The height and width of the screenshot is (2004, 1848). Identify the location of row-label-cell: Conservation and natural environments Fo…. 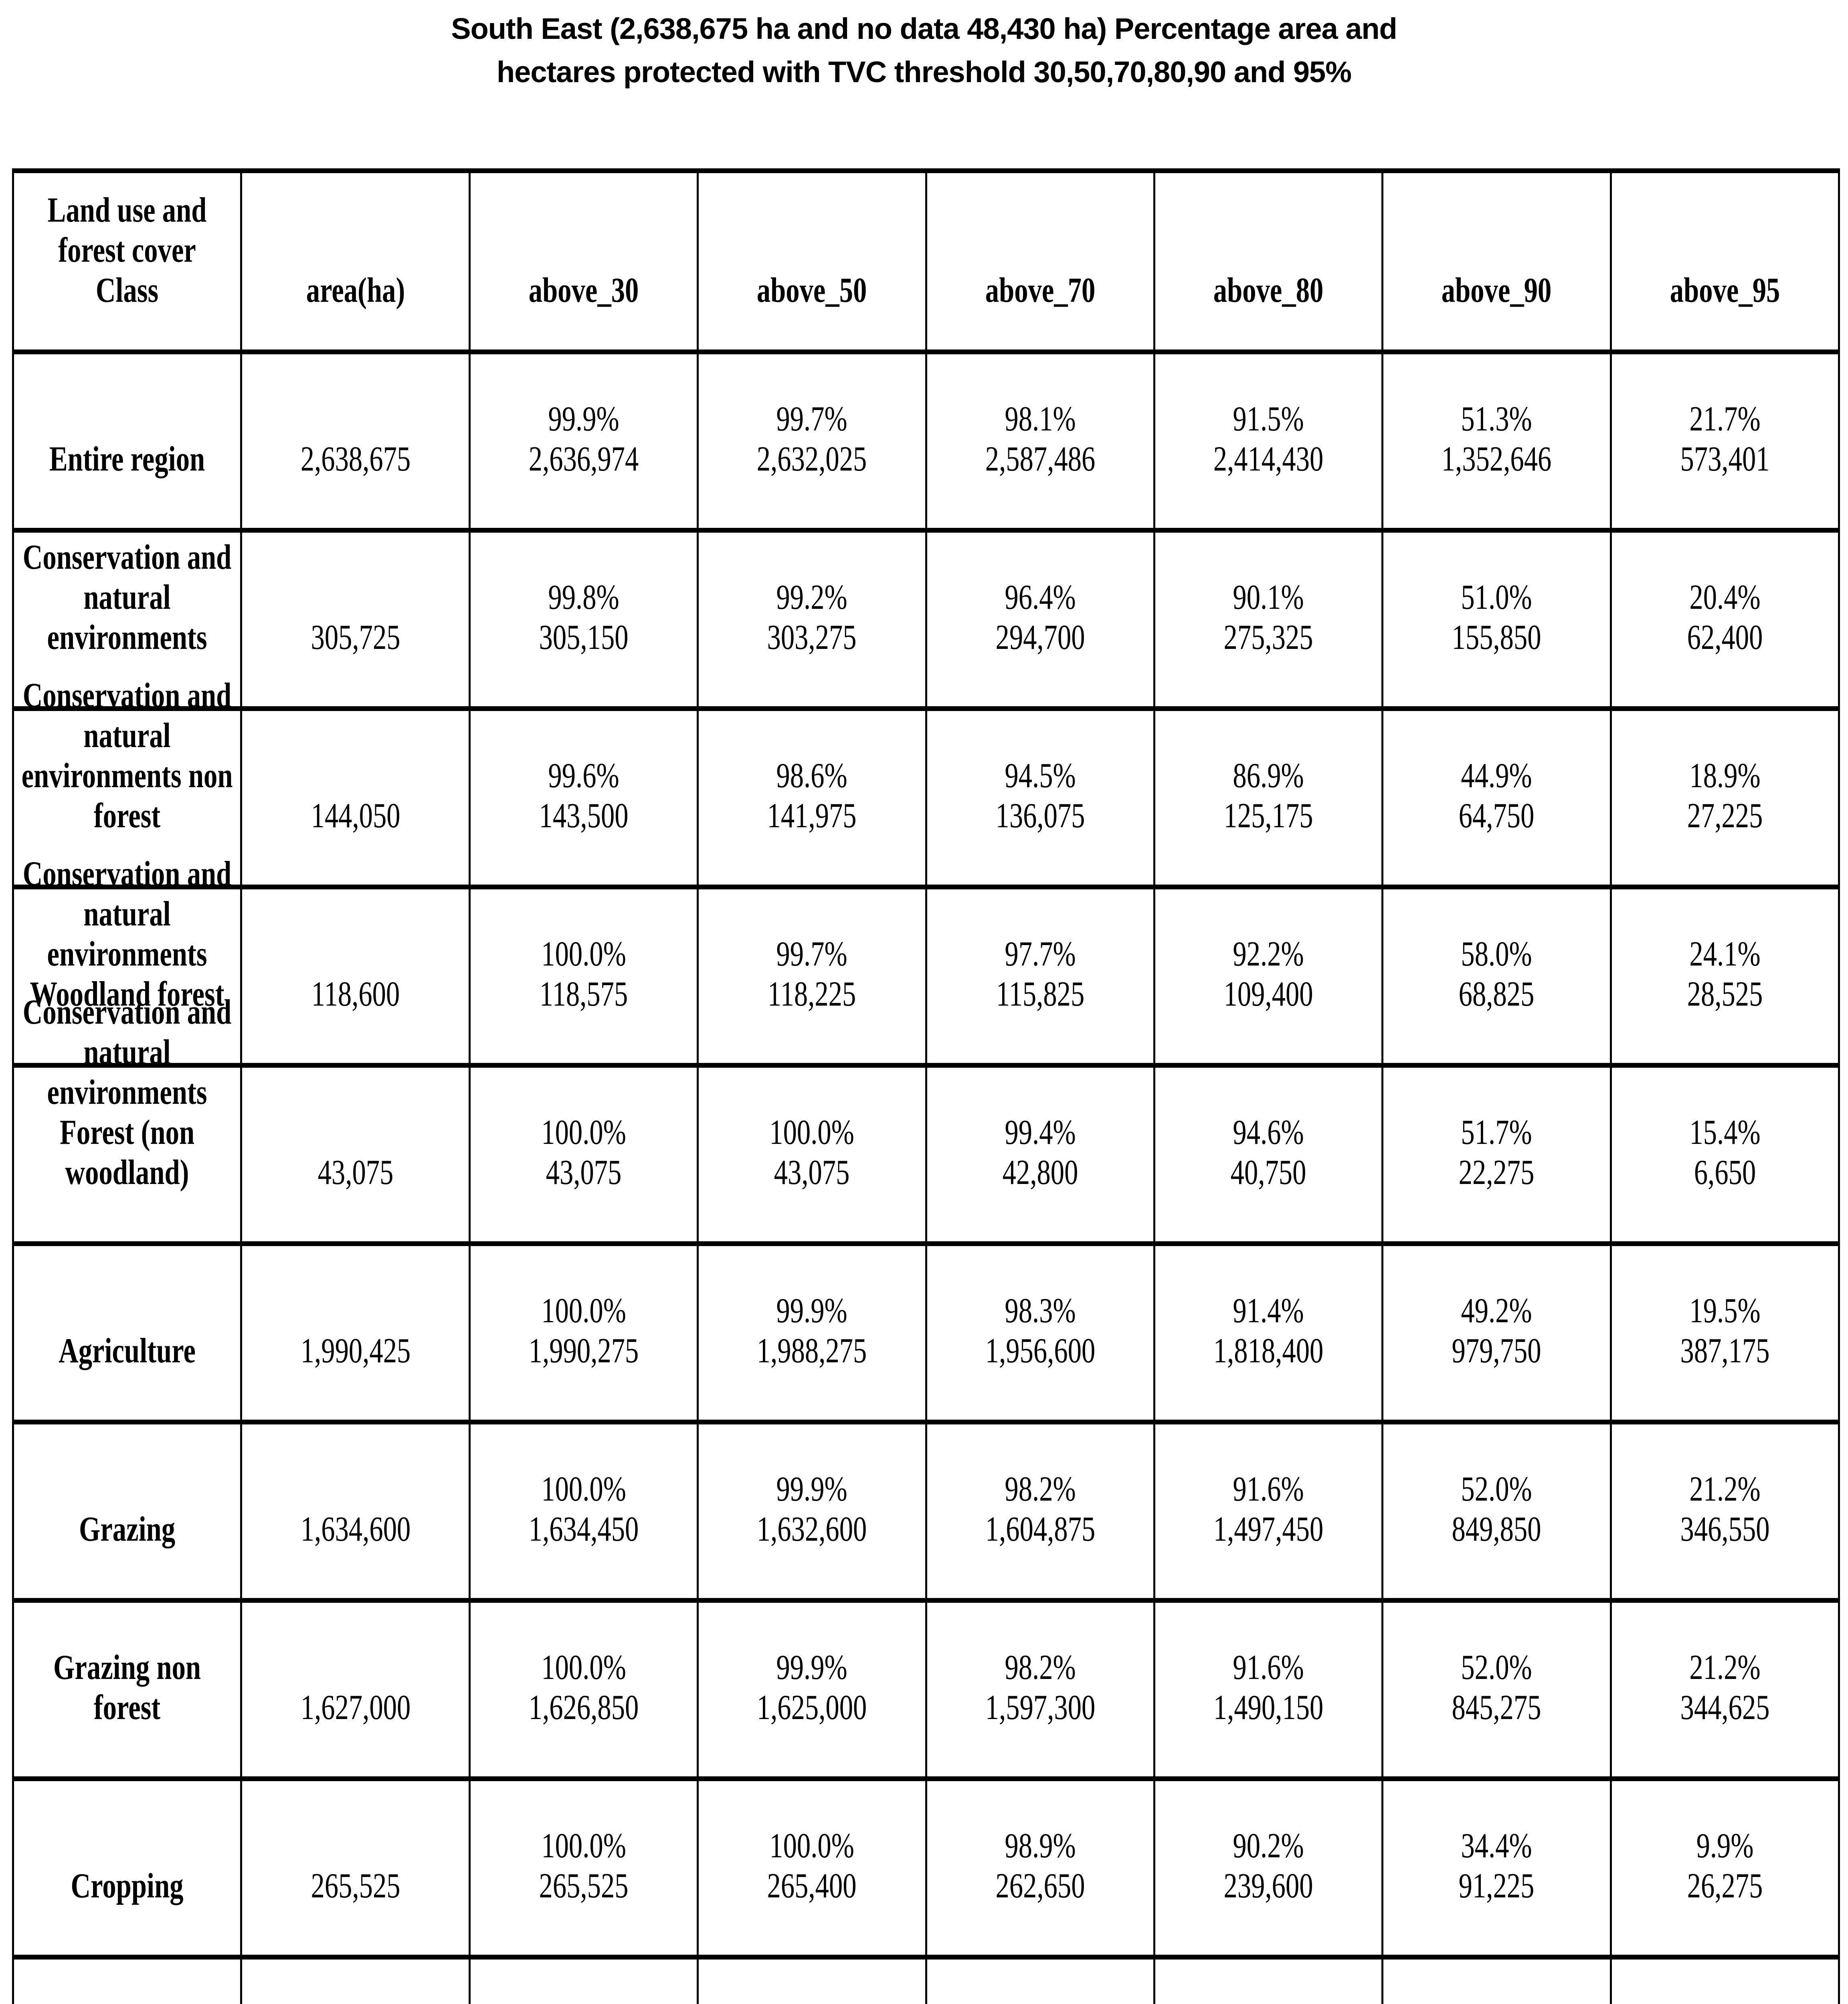
(127, 1117).